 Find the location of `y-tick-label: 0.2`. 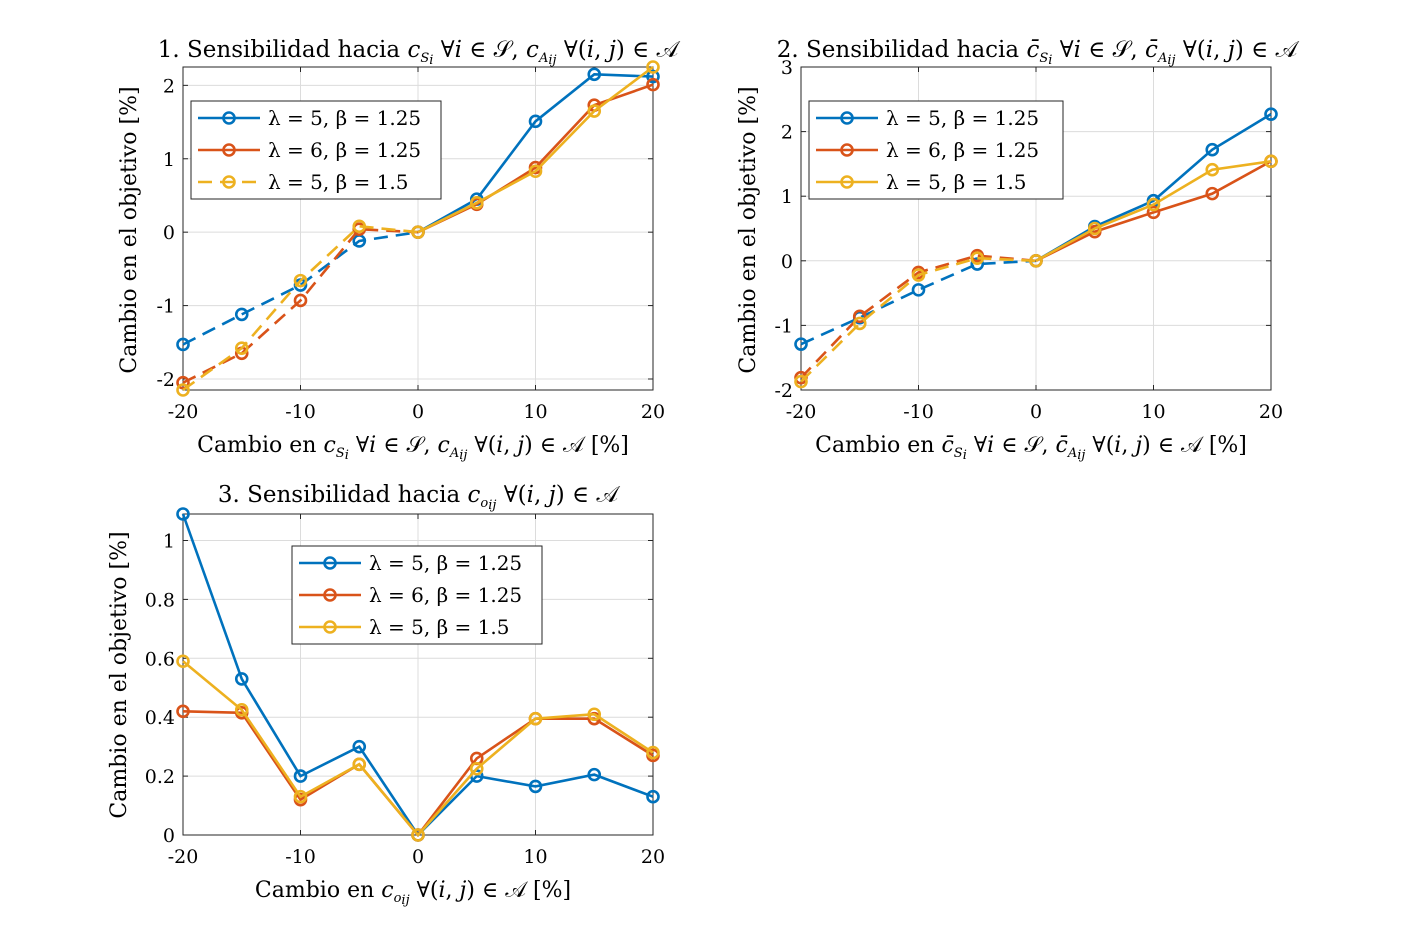

y-tick-label: 0.2 is located at coordinates (160, 777).